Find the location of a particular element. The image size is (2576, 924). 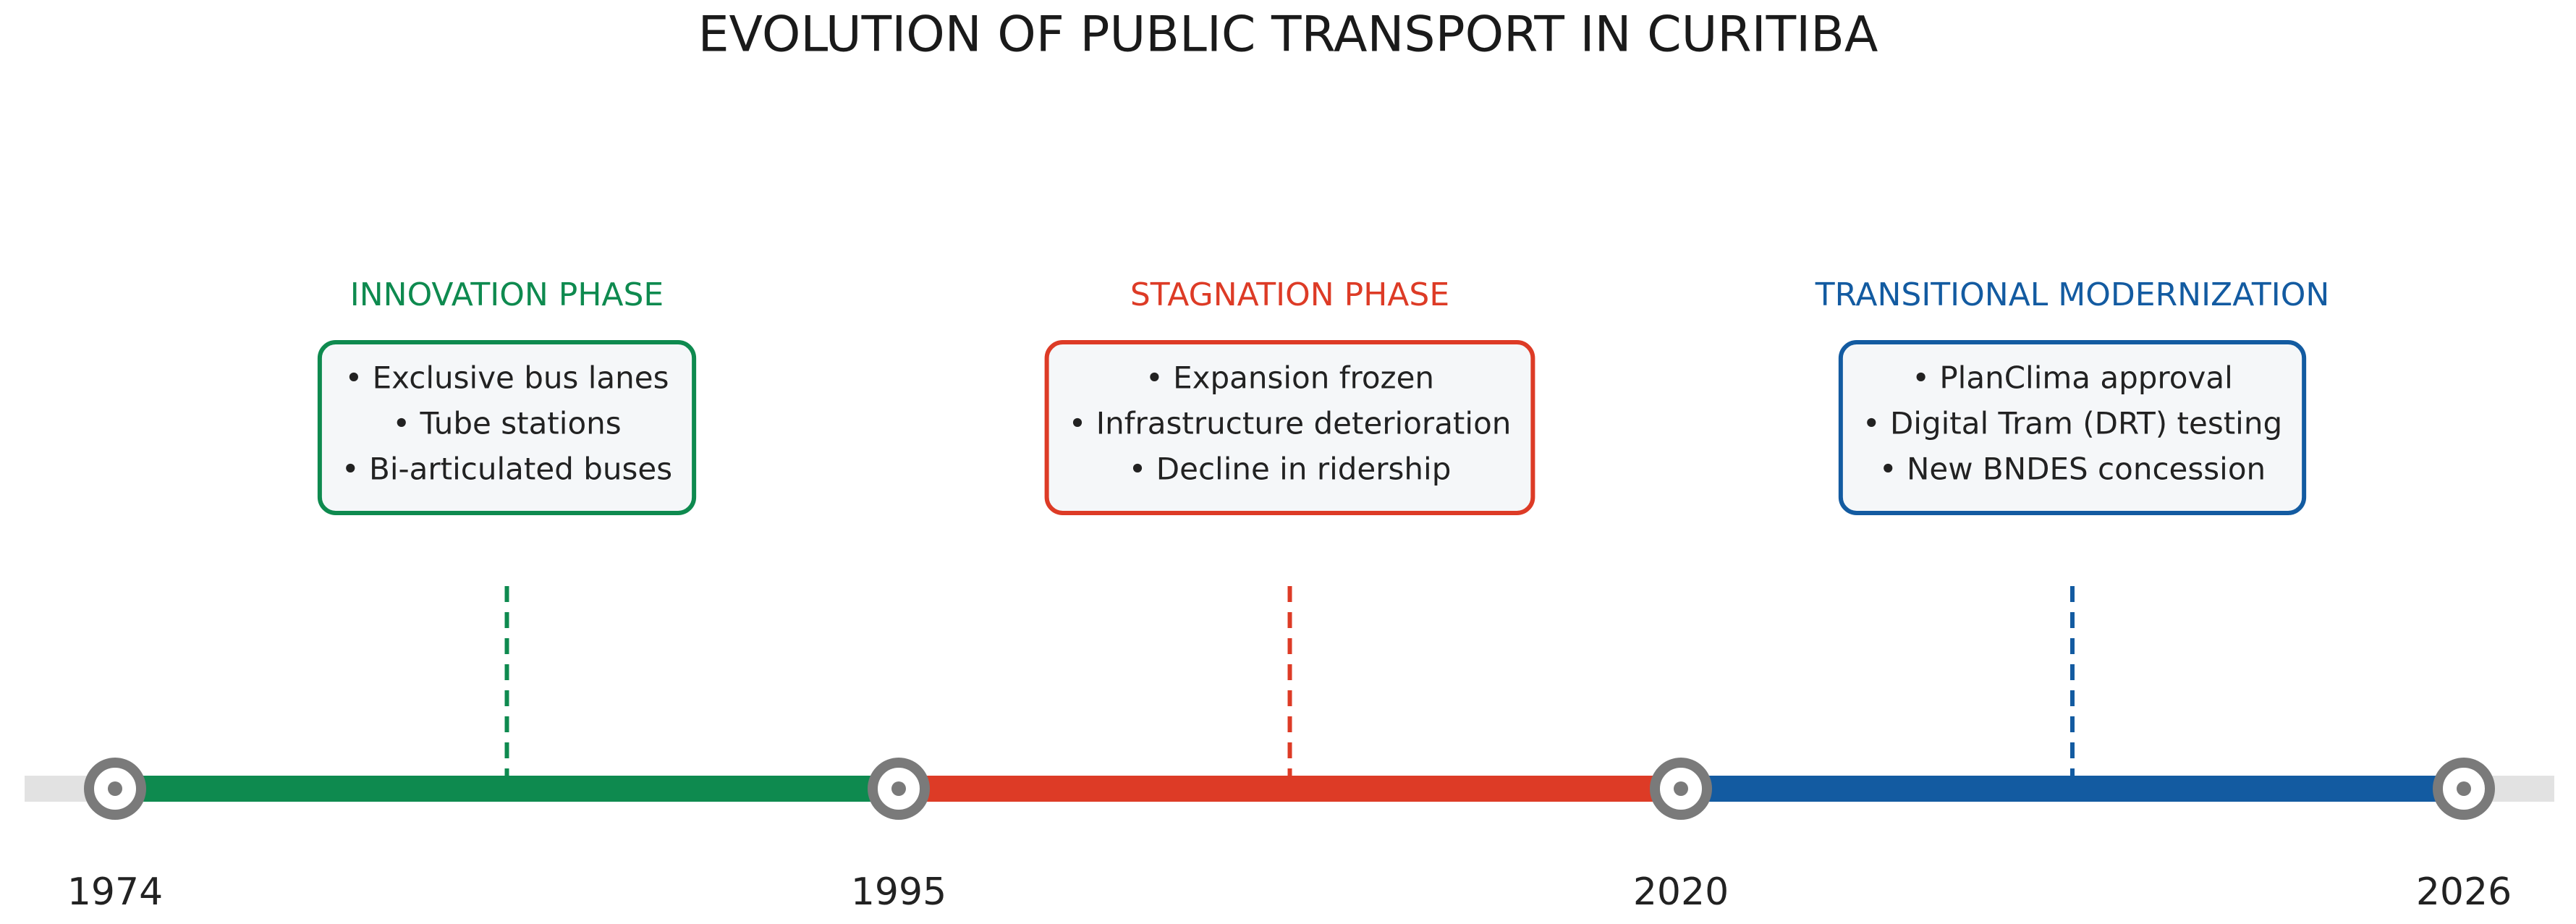

year-label: 2020 is located at coordinates (1681, 892).